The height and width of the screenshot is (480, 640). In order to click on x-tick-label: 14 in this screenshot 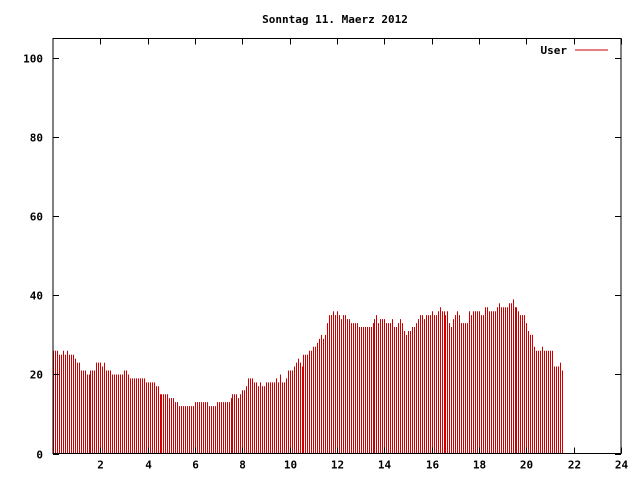, I will do `click(385, 465)`.